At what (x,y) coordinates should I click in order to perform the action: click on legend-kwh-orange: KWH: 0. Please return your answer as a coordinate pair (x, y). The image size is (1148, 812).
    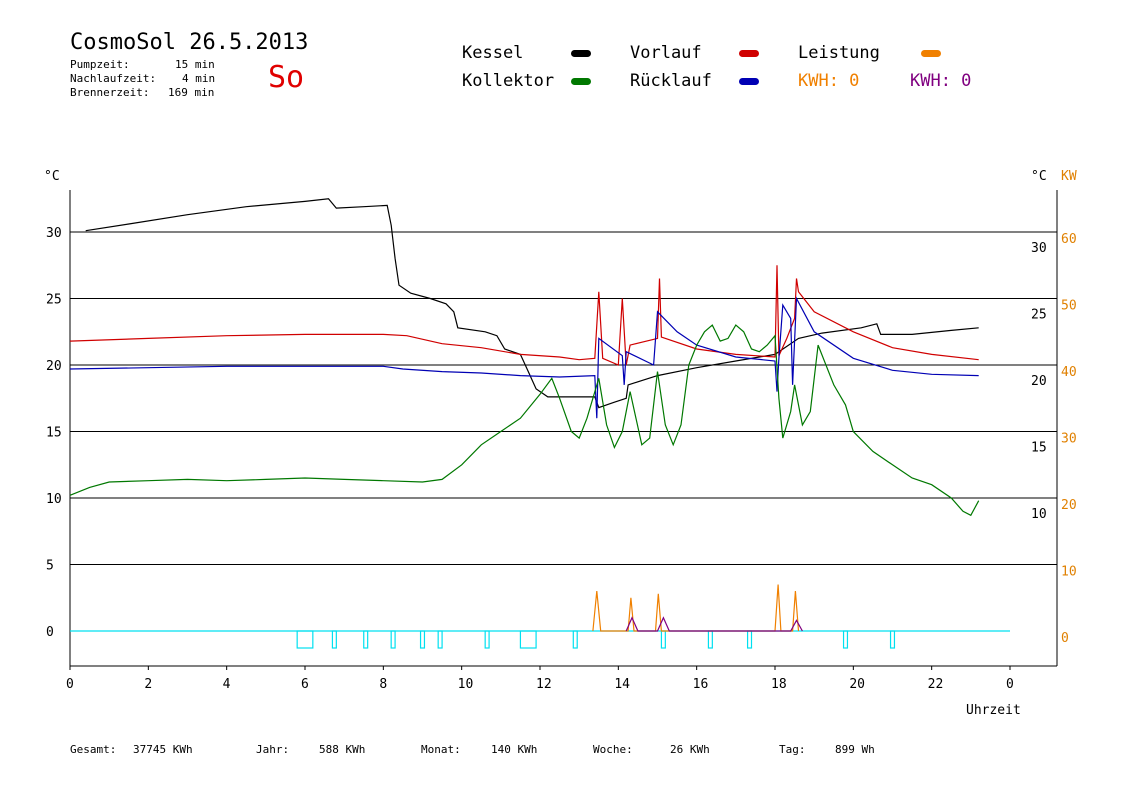
    Looking at the image, I should click on (829, 81).